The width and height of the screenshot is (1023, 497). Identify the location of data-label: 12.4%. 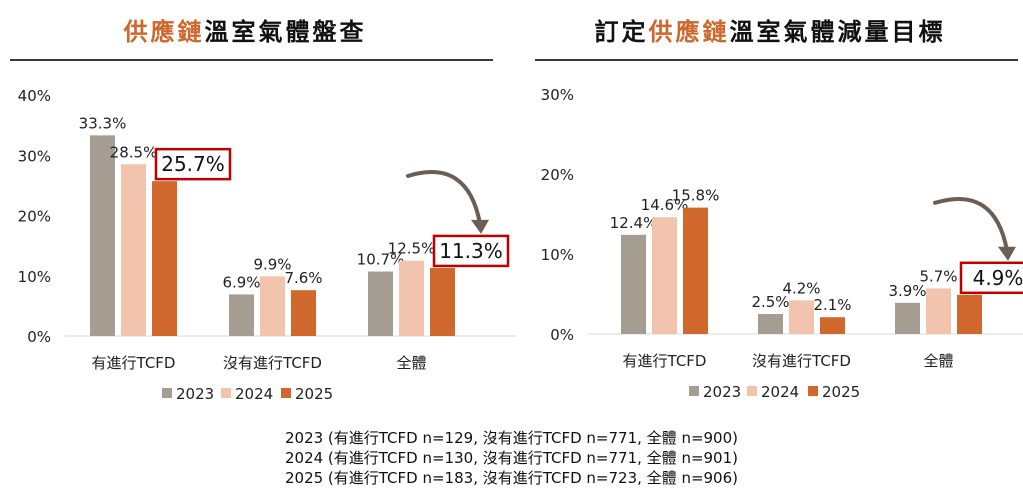
(634, 223).